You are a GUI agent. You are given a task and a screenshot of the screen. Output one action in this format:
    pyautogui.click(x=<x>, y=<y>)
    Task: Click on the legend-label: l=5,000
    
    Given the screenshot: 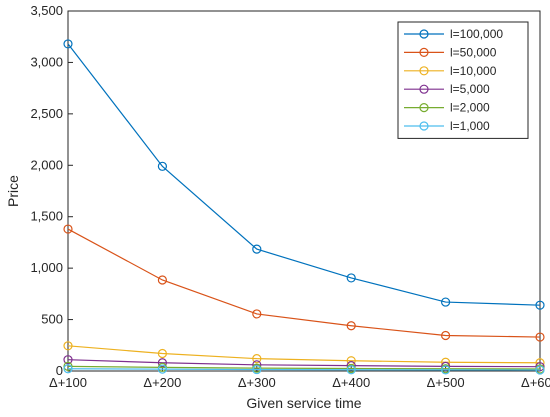 What is the action you would take?
    pyautogui.click(x=470, y=89)
    